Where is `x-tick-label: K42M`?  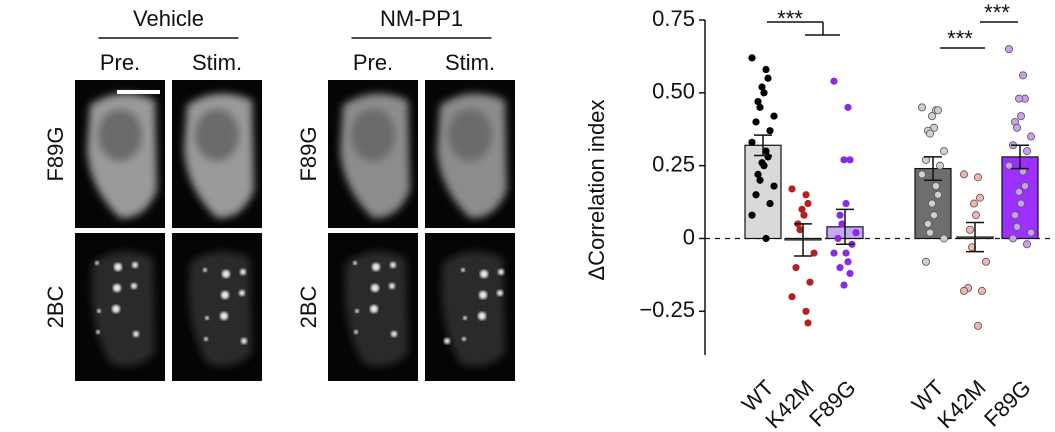
x-tick-label: K42M is located at coordinates (961, 403).